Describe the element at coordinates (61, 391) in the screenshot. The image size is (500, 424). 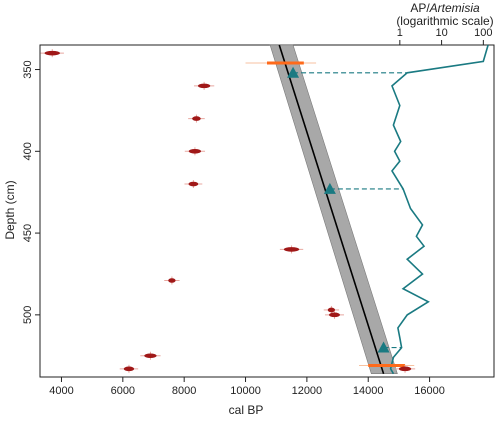
I see `x-tick-label: 4000` at that location.